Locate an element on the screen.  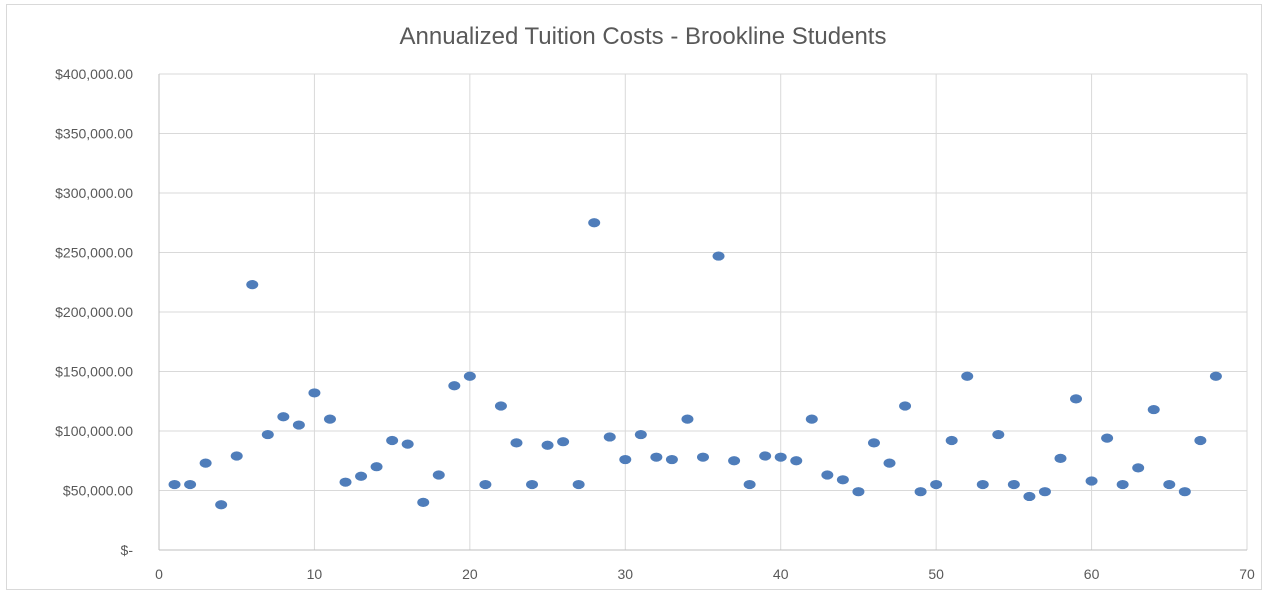
y-tick-label: $100,000.00 is located at coordinates (94, 431).